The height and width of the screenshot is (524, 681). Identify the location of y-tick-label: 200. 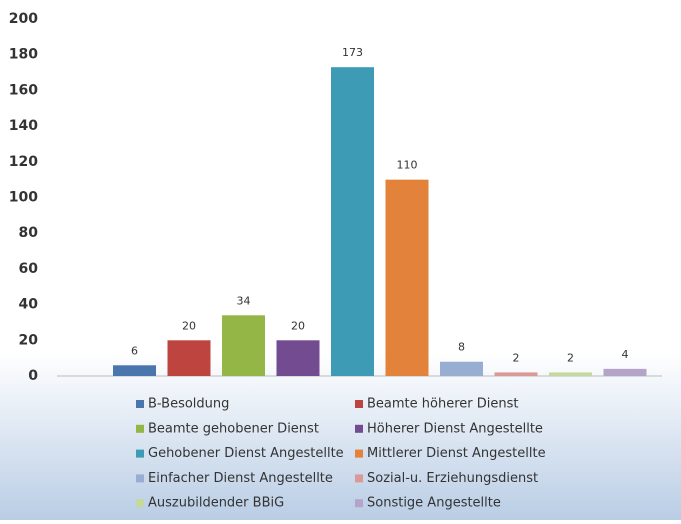
(23, 19).